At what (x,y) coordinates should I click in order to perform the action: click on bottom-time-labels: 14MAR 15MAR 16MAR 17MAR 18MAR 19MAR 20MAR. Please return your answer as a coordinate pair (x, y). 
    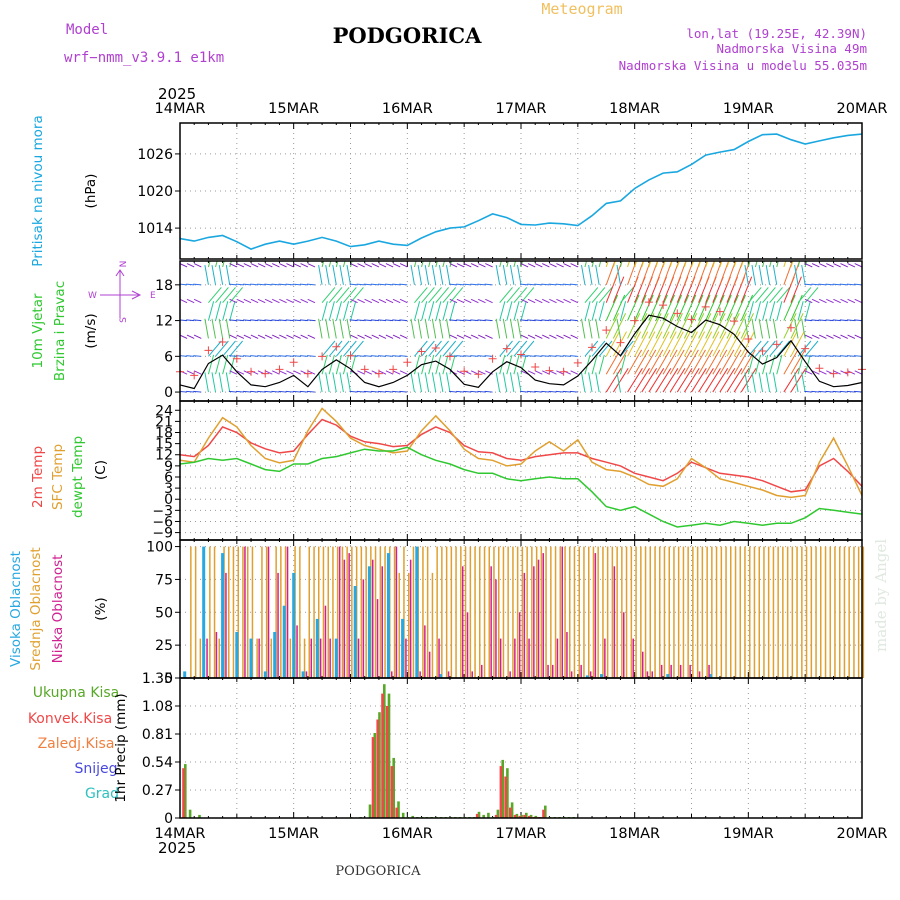
    Looking at the image, I should click on (521, 834).